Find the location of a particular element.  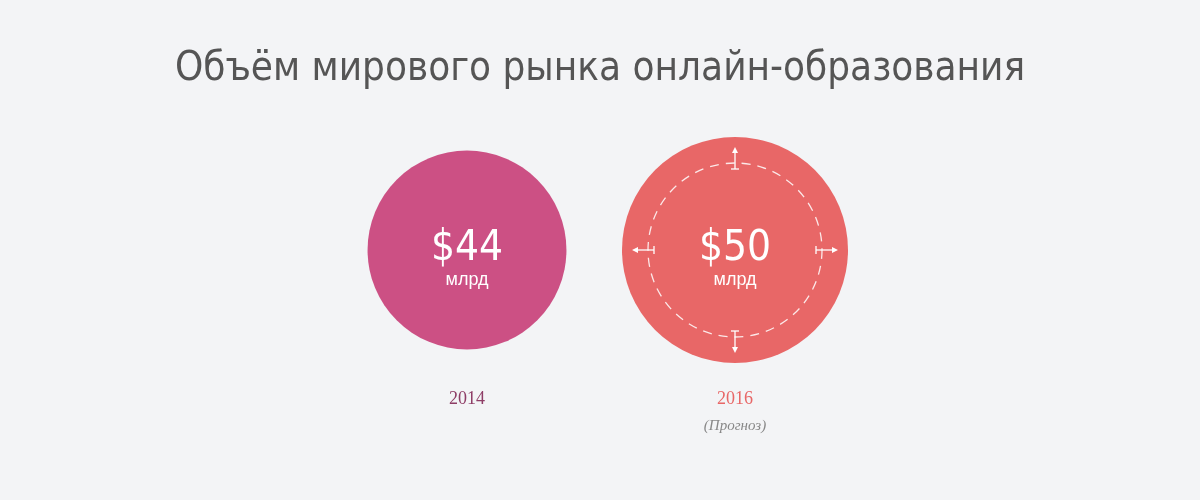

text: Объём мирового рынка онлайн-образования is located at coordinates (600, 66).